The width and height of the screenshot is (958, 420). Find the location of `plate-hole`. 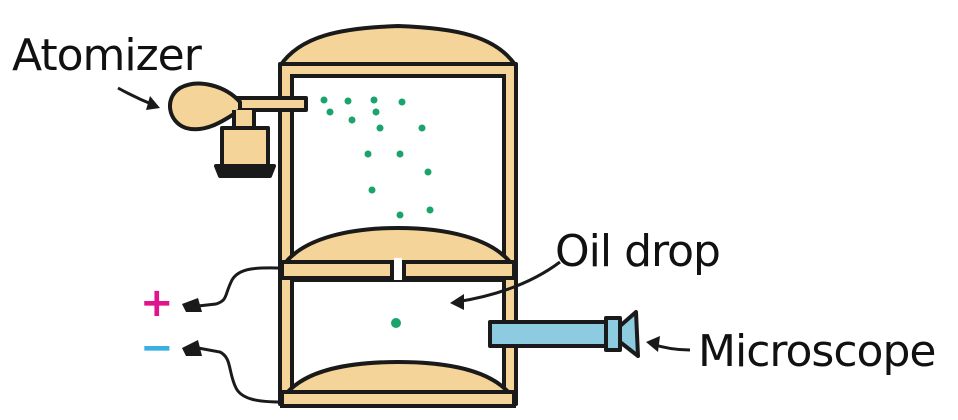

plate-hole is located at coordinates (398, 270).